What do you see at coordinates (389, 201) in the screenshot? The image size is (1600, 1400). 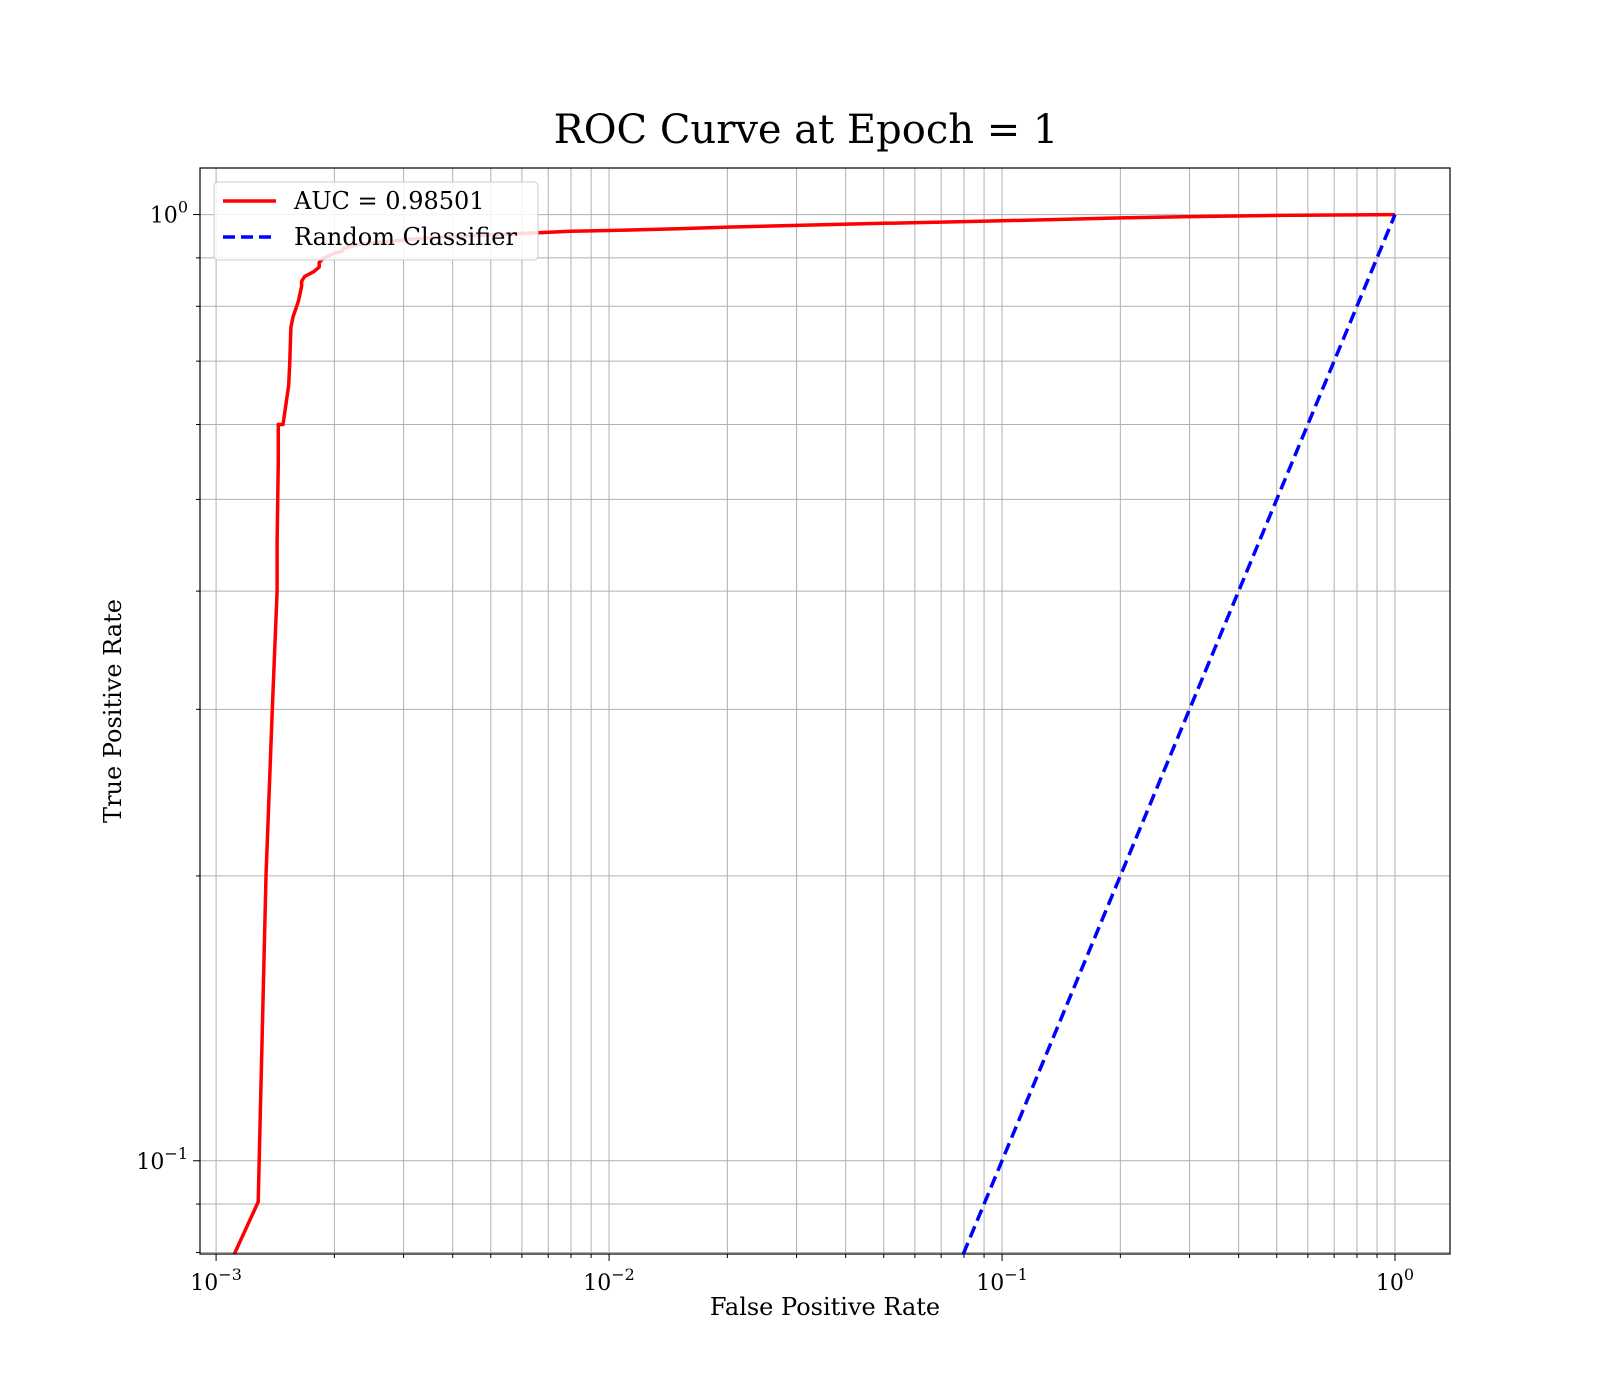 I see `legend-label-auc: AUC = 0.98501` at bounding box center [389, 201].